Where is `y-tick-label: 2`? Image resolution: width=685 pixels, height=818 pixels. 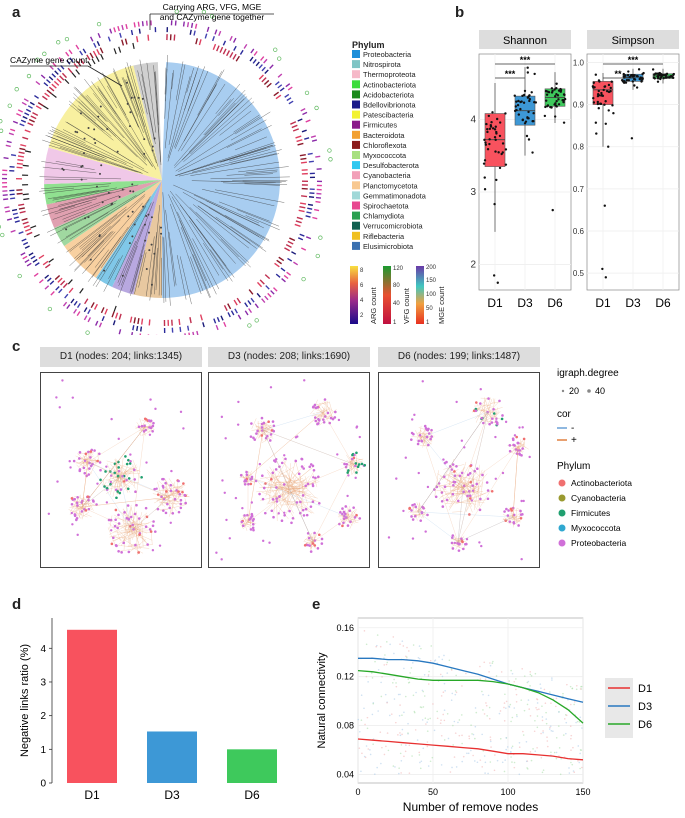 y-tick-label: 2 is located at coordinates (43, 716).